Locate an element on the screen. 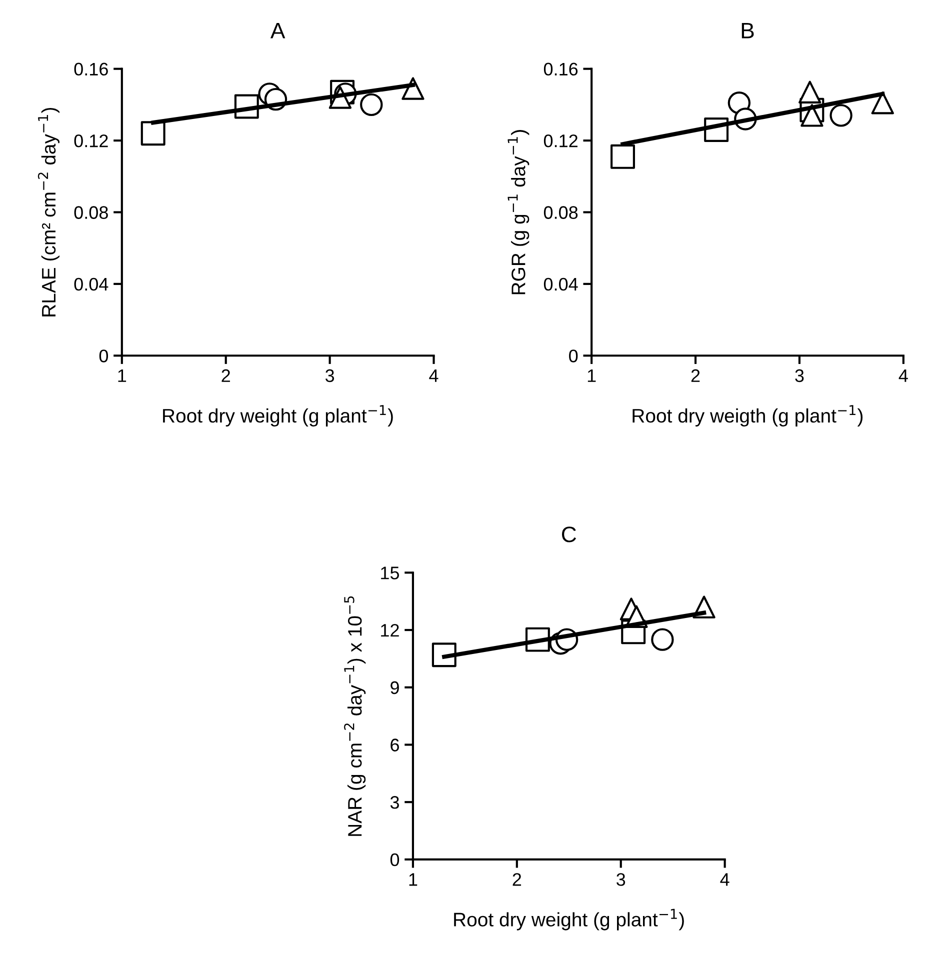  chart-title: B is located at coordinates (748, 30).